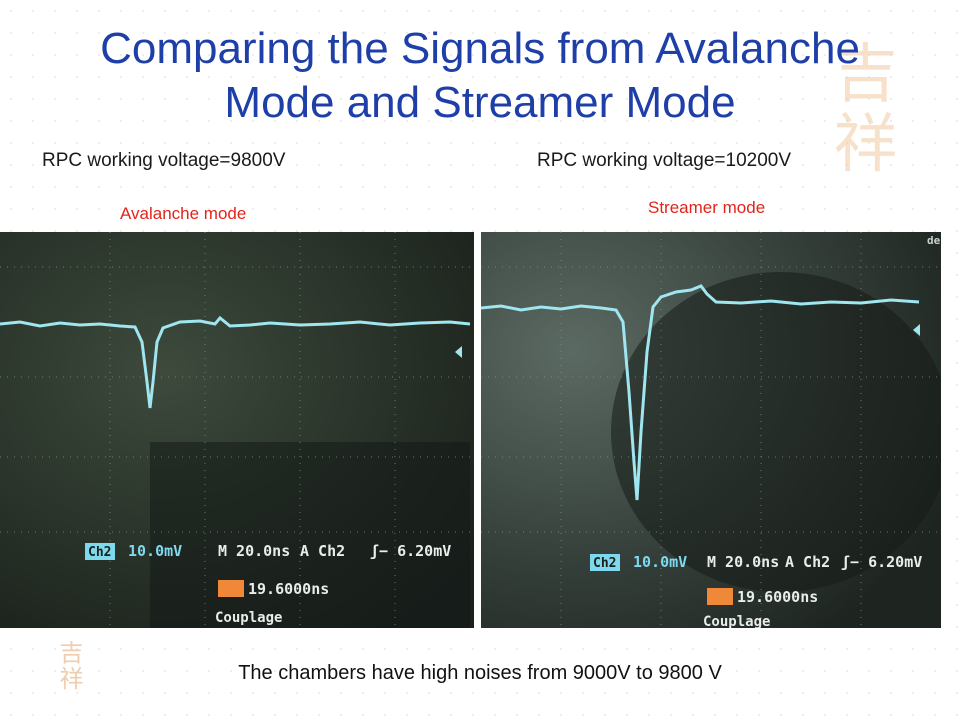 This screenshot has width=960, height=720. What do you see at coordinates (865, 110) in the screenshot?
I see `calligraphy-seal-logo: 吉祥` at bounding box center [865, 110].